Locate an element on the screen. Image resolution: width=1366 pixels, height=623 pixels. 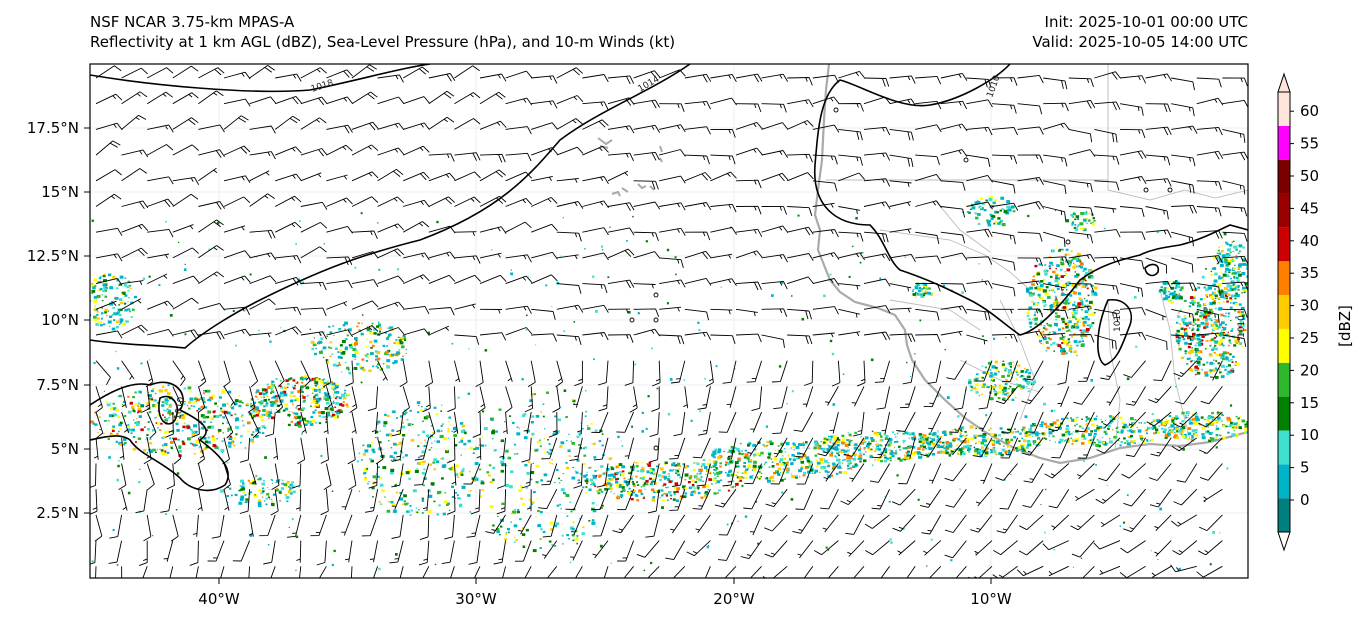
cape-verde-islands is located at coordinates (630, 167).